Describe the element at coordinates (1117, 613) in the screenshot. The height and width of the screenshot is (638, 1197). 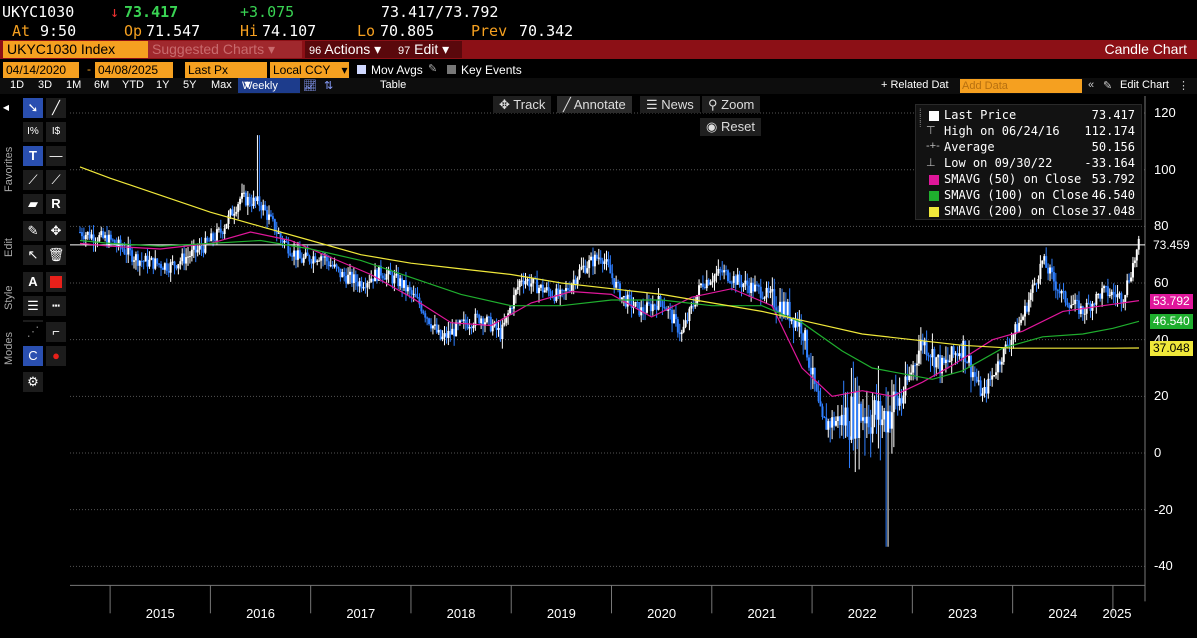
I see `x-tick-label: 2025` at that location.